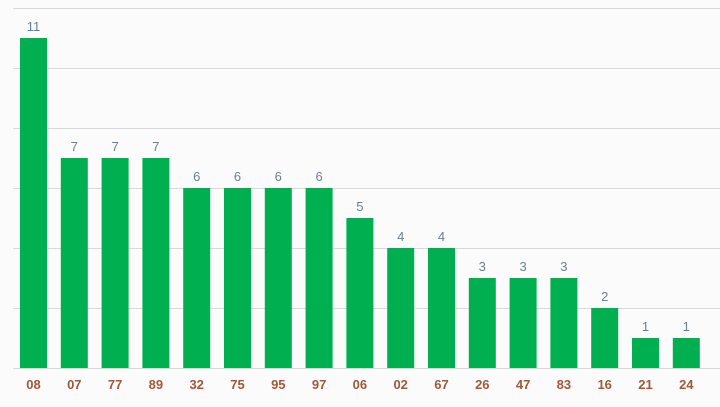  What do you see at coordinates (645, 384) in the screenshot?
I see `category-label: 21` at bounding box center [645, 384].